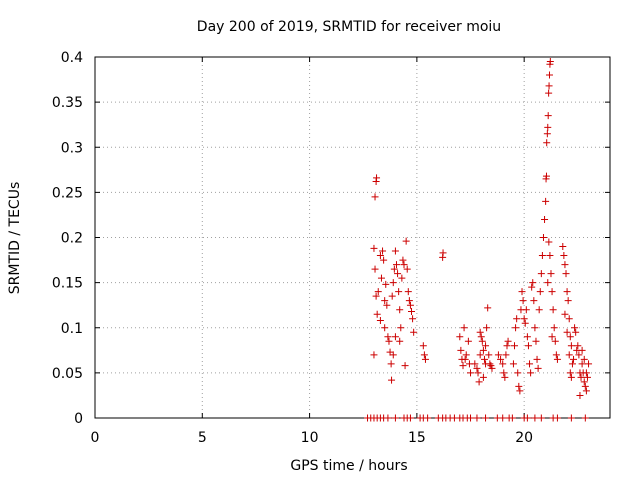 Image resolution: width=640 pixels, height=480 pixels. I want to click on x-tick-label: 0, so click(95, 438).